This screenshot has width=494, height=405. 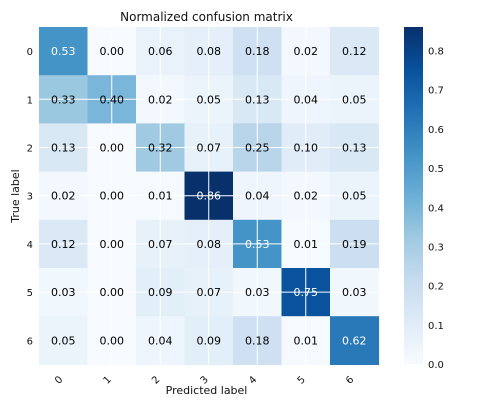 I want to click on cell-value-label: 0.62, so click(x=354, y=340).